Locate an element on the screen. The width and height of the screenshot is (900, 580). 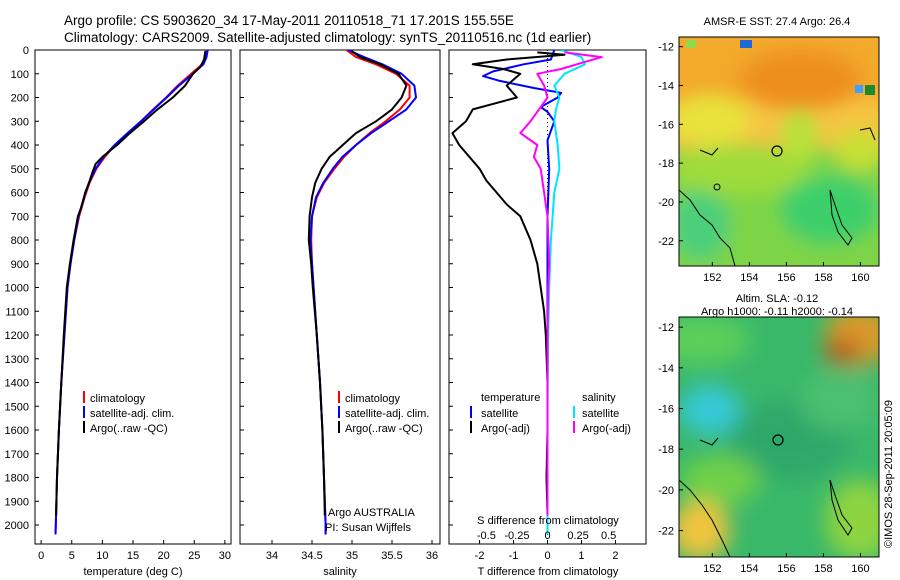
sla-map-ticks: 152 154 156 158 160 -12 -14 -16 -18 -20 -22 is located at coordinates (764, 448).